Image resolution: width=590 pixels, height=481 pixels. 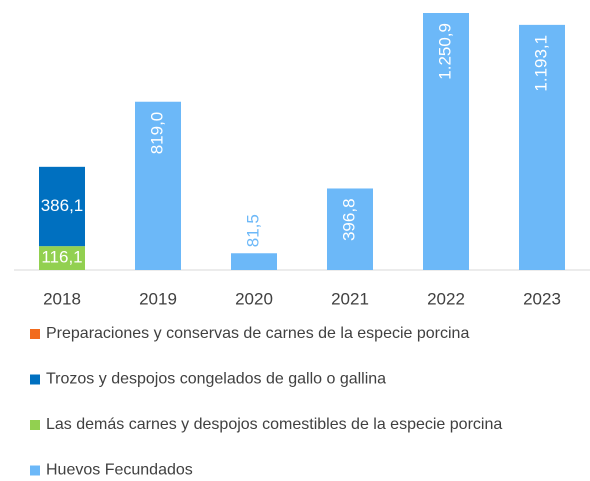 I want to click on data-label: 1.193,1, so click(x=540, y=63).